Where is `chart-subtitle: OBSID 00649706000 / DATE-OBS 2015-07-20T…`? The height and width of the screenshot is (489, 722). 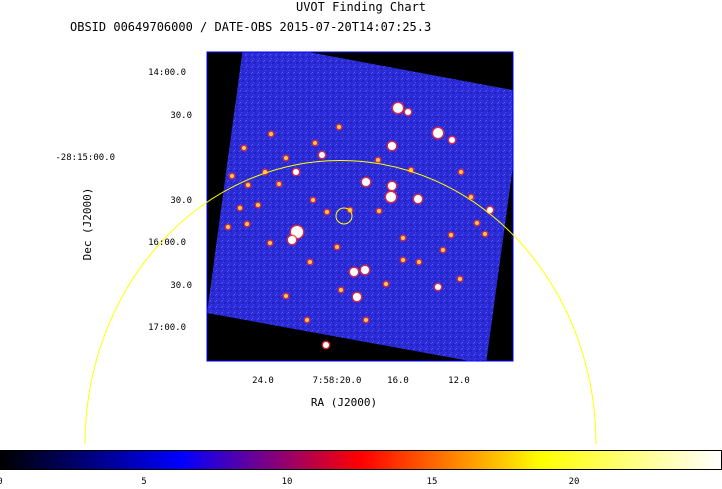
chart-subtitle: OBSID 00649706000 / DATE-OBS 2015-07-20T… is located at coordinates (251, 27).